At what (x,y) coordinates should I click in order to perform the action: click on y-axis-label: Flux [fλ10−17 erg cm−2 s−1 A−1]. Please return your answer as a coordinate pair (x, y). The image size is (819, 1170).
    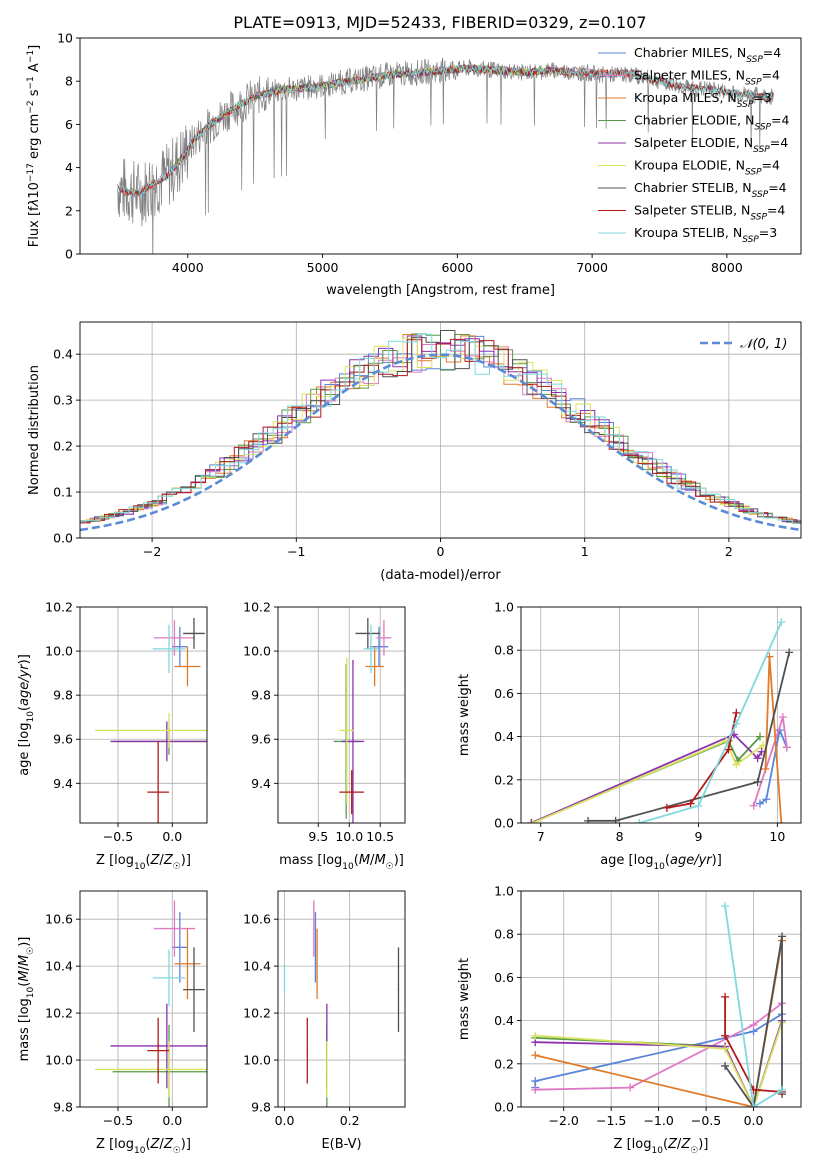
    Looking at the image, I should click on (34, 146).